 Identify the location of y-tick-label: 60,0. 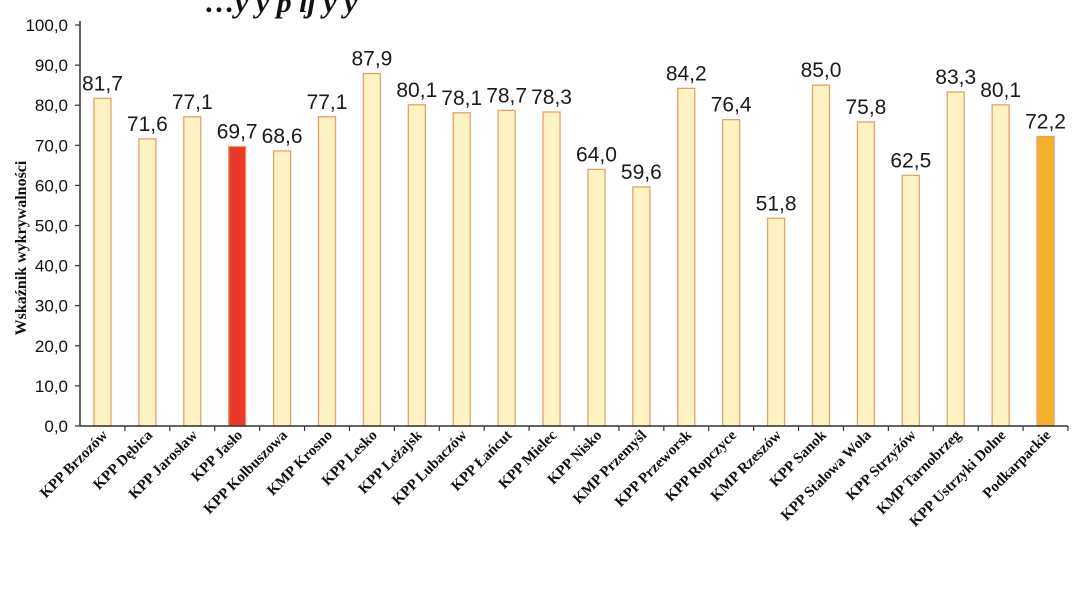
(51, 185).